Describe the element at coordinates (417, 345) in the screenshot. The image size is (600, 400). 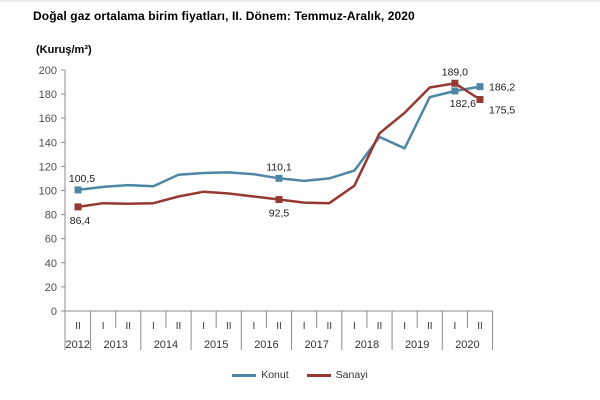
I see `x-year-label: 2019` at that location.